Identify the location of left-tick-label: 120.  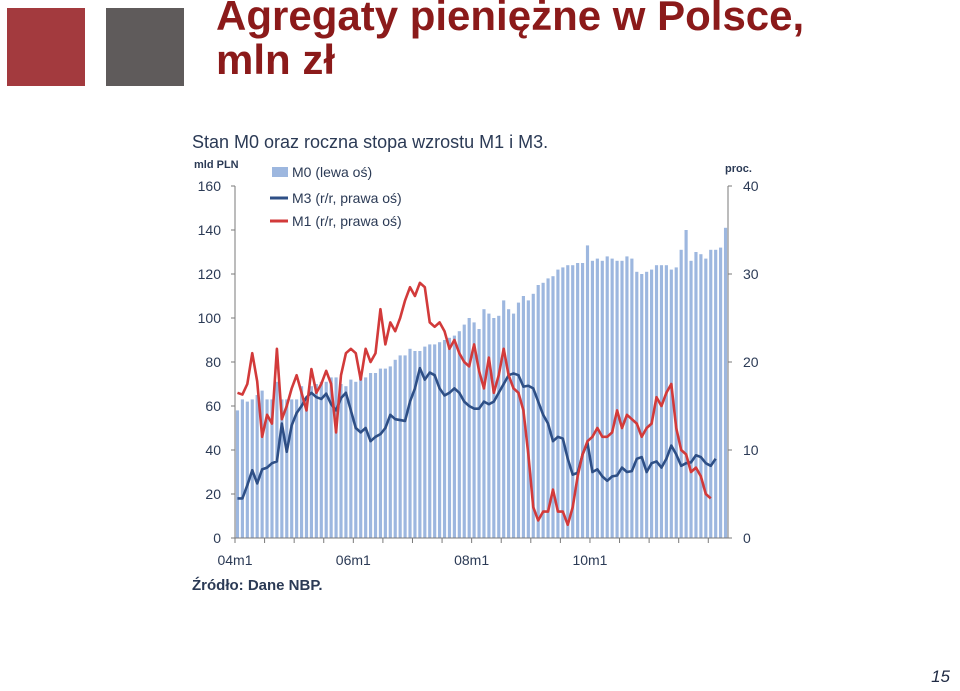
(210, 274).